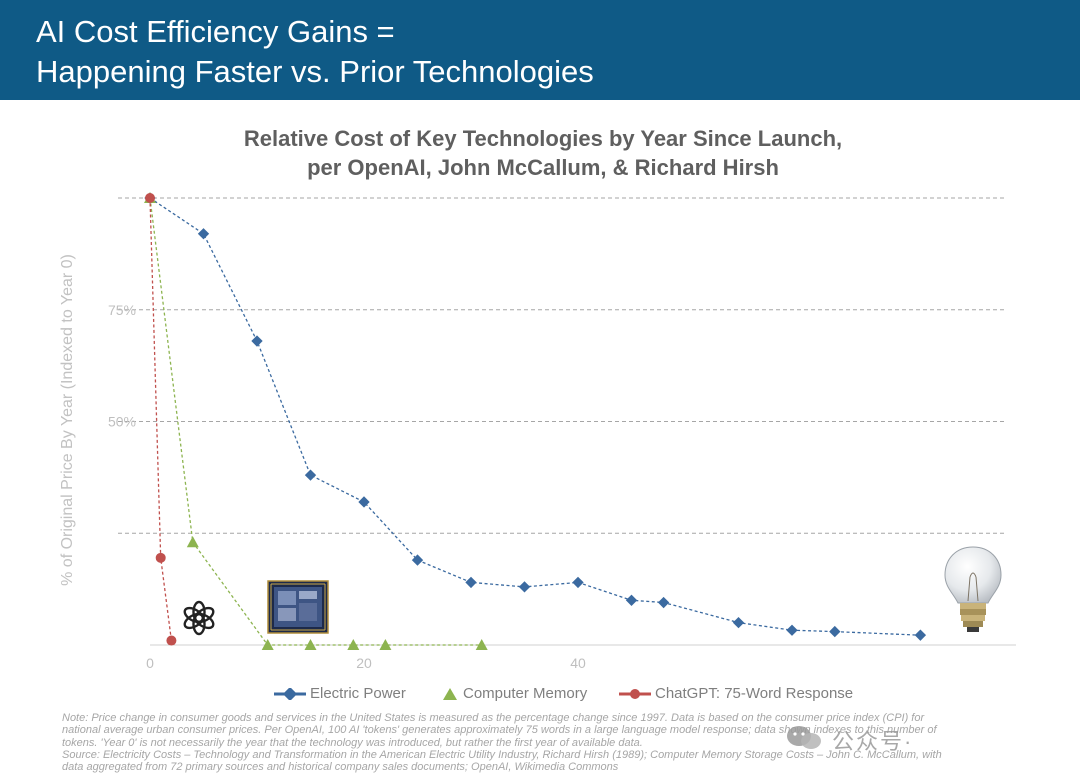 This screenshot has height=777, width=1080. What do you see at coordinates (525, 693) in the screenshot?
I see `legend-label-memory: Computer Memory` at bounding box center [525, 693].